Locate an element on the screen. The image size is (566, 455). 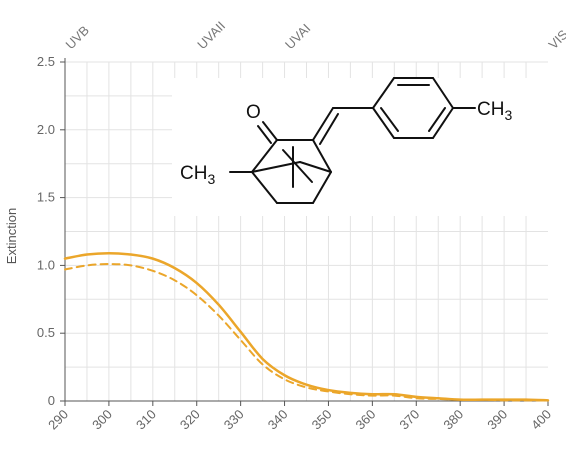
y-axis-label: Extinction is located at coordinates (11, 236).